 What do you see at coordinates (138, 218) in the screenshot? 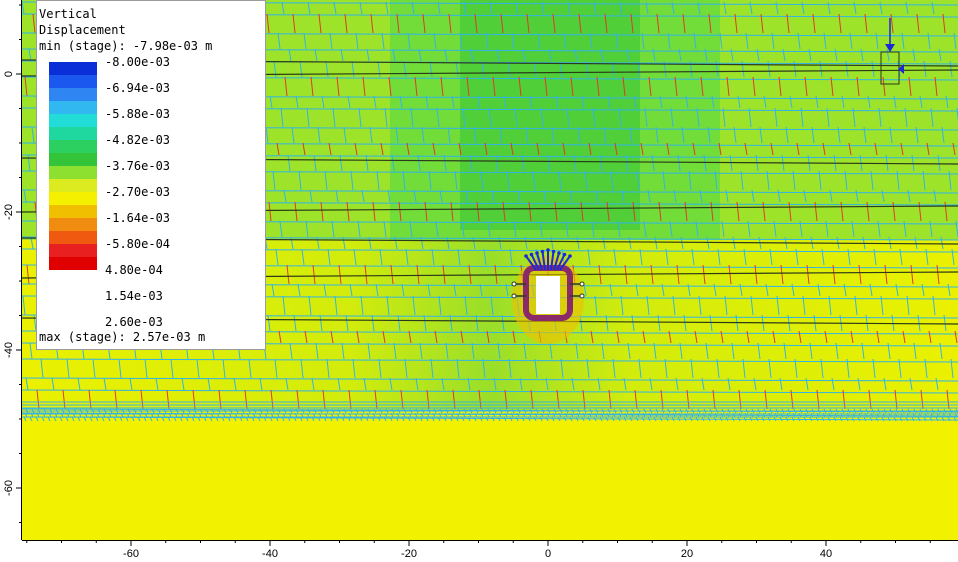
I see `scale-label: -1.64e-03` at bounding box center [138, 218].